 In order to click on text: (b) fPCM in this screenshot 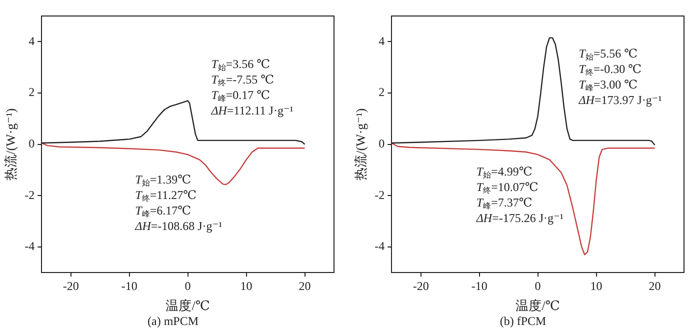, I will do `click(523, 321)`.